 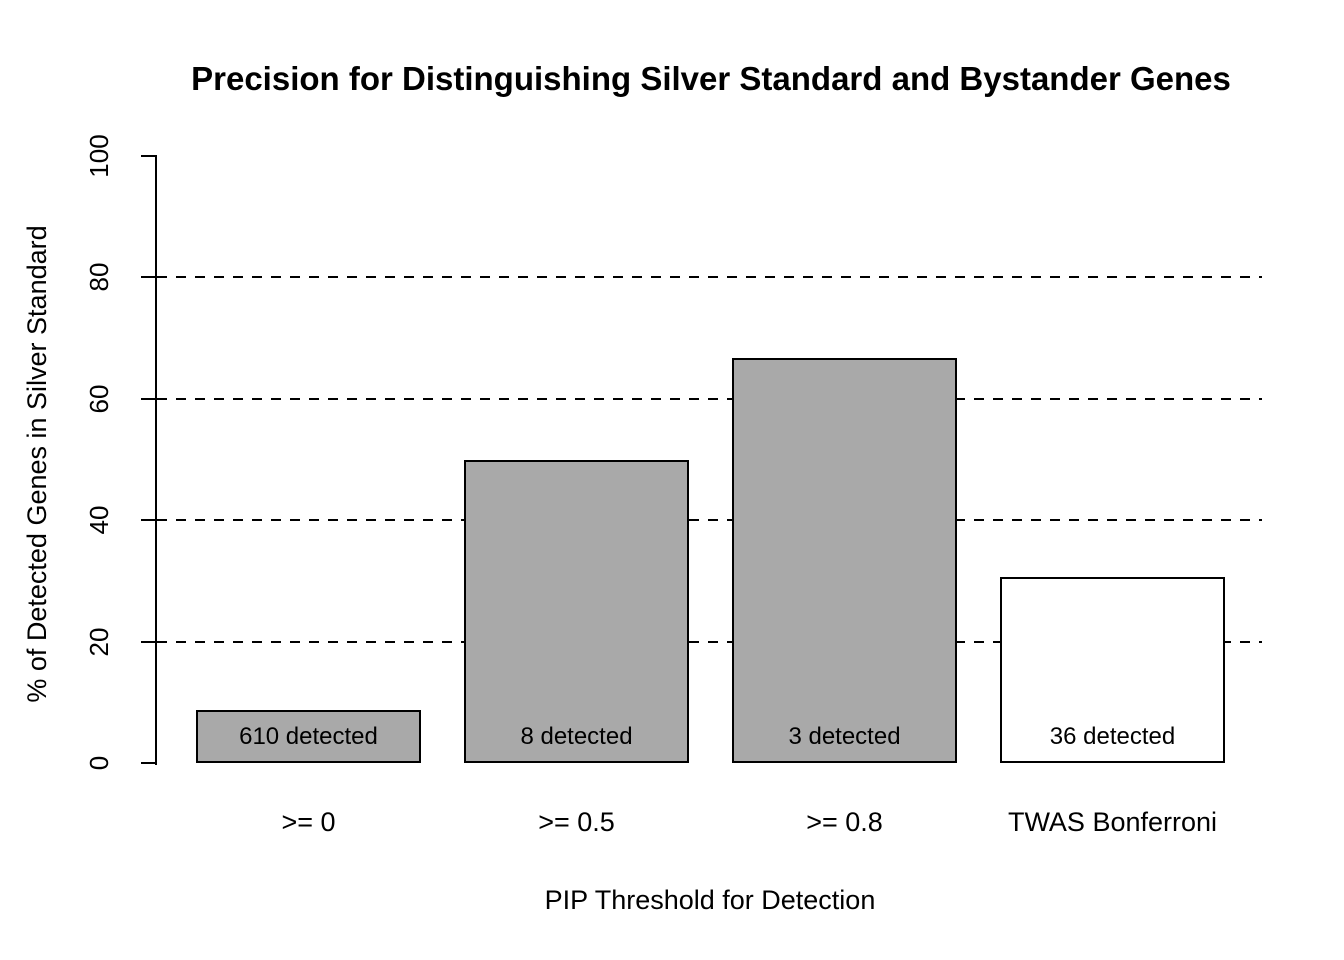 I want to click on bar-count-label: 36 detected, so click(x=1112, y=736).